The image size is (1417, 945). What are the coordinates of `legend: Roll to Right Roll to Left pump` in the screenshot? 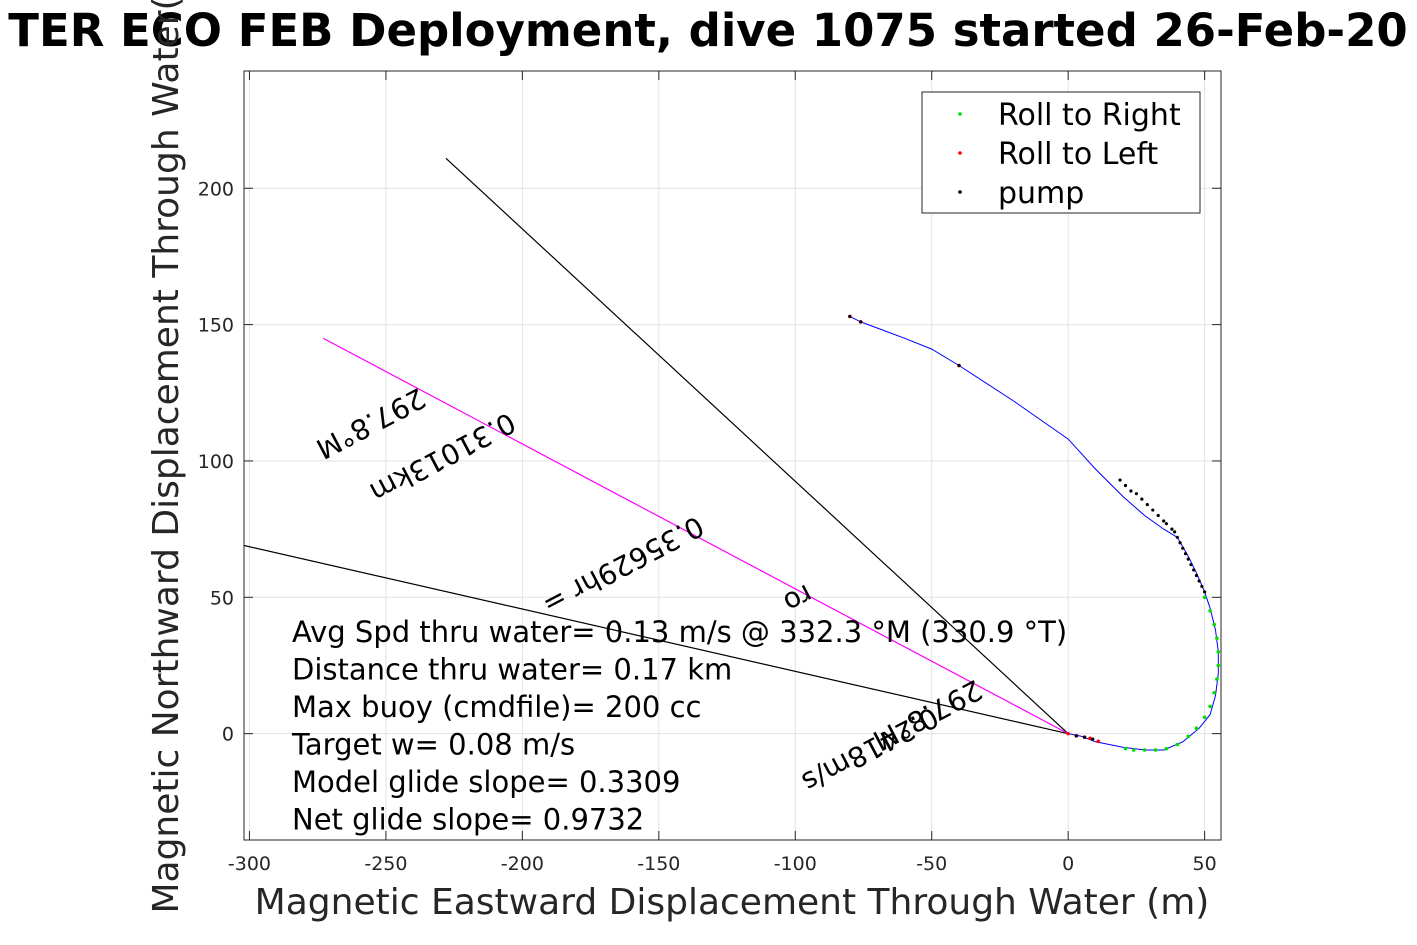 It's located at (1061, 152).